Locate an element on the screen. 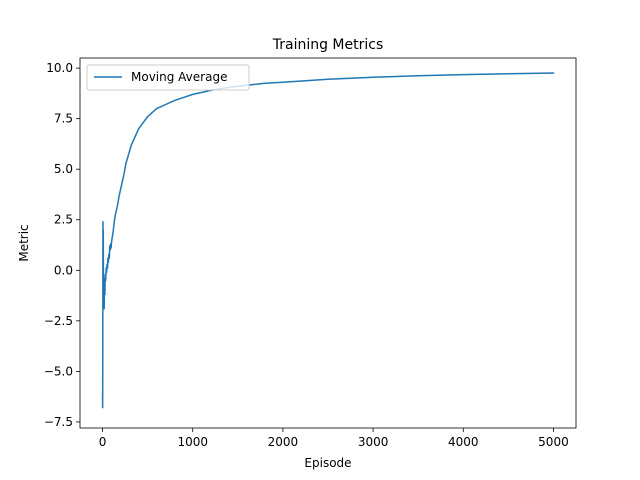 The image size is (640, 480). y-tick-label: 10.0 is located at coordinates (59, 68).